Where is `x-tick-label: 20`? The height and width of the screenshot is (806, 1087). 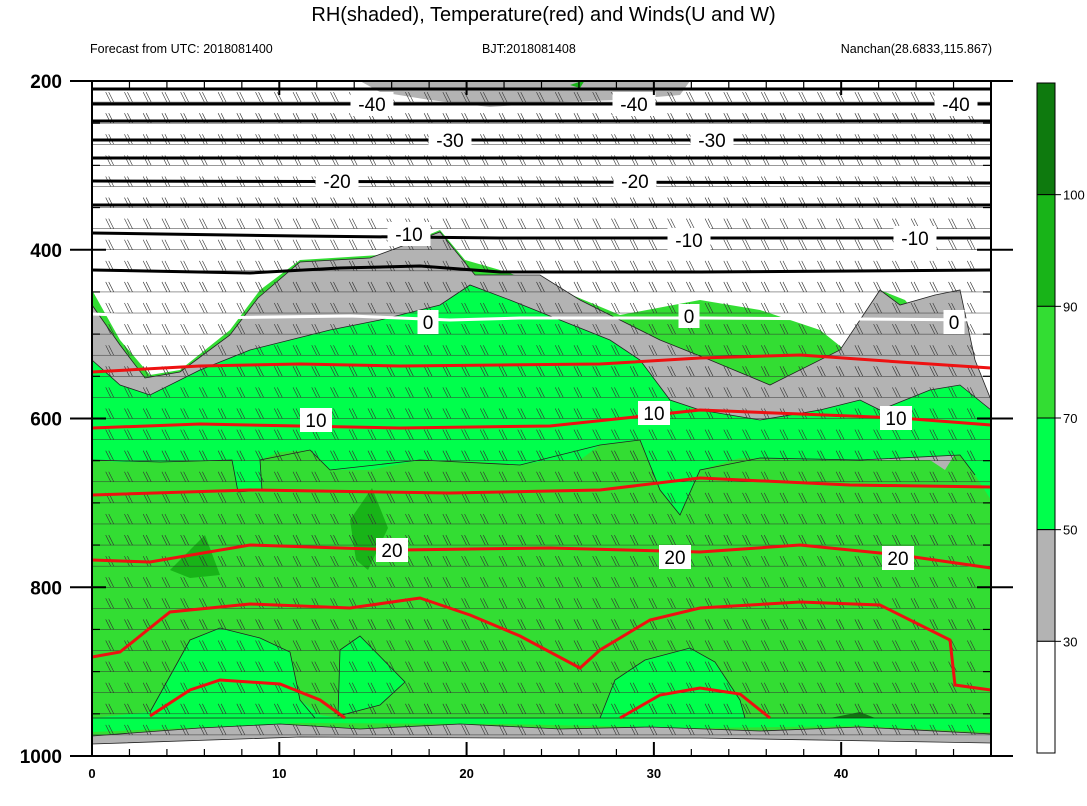
x-tick-label: 20 is located at coordinates (466, 773).